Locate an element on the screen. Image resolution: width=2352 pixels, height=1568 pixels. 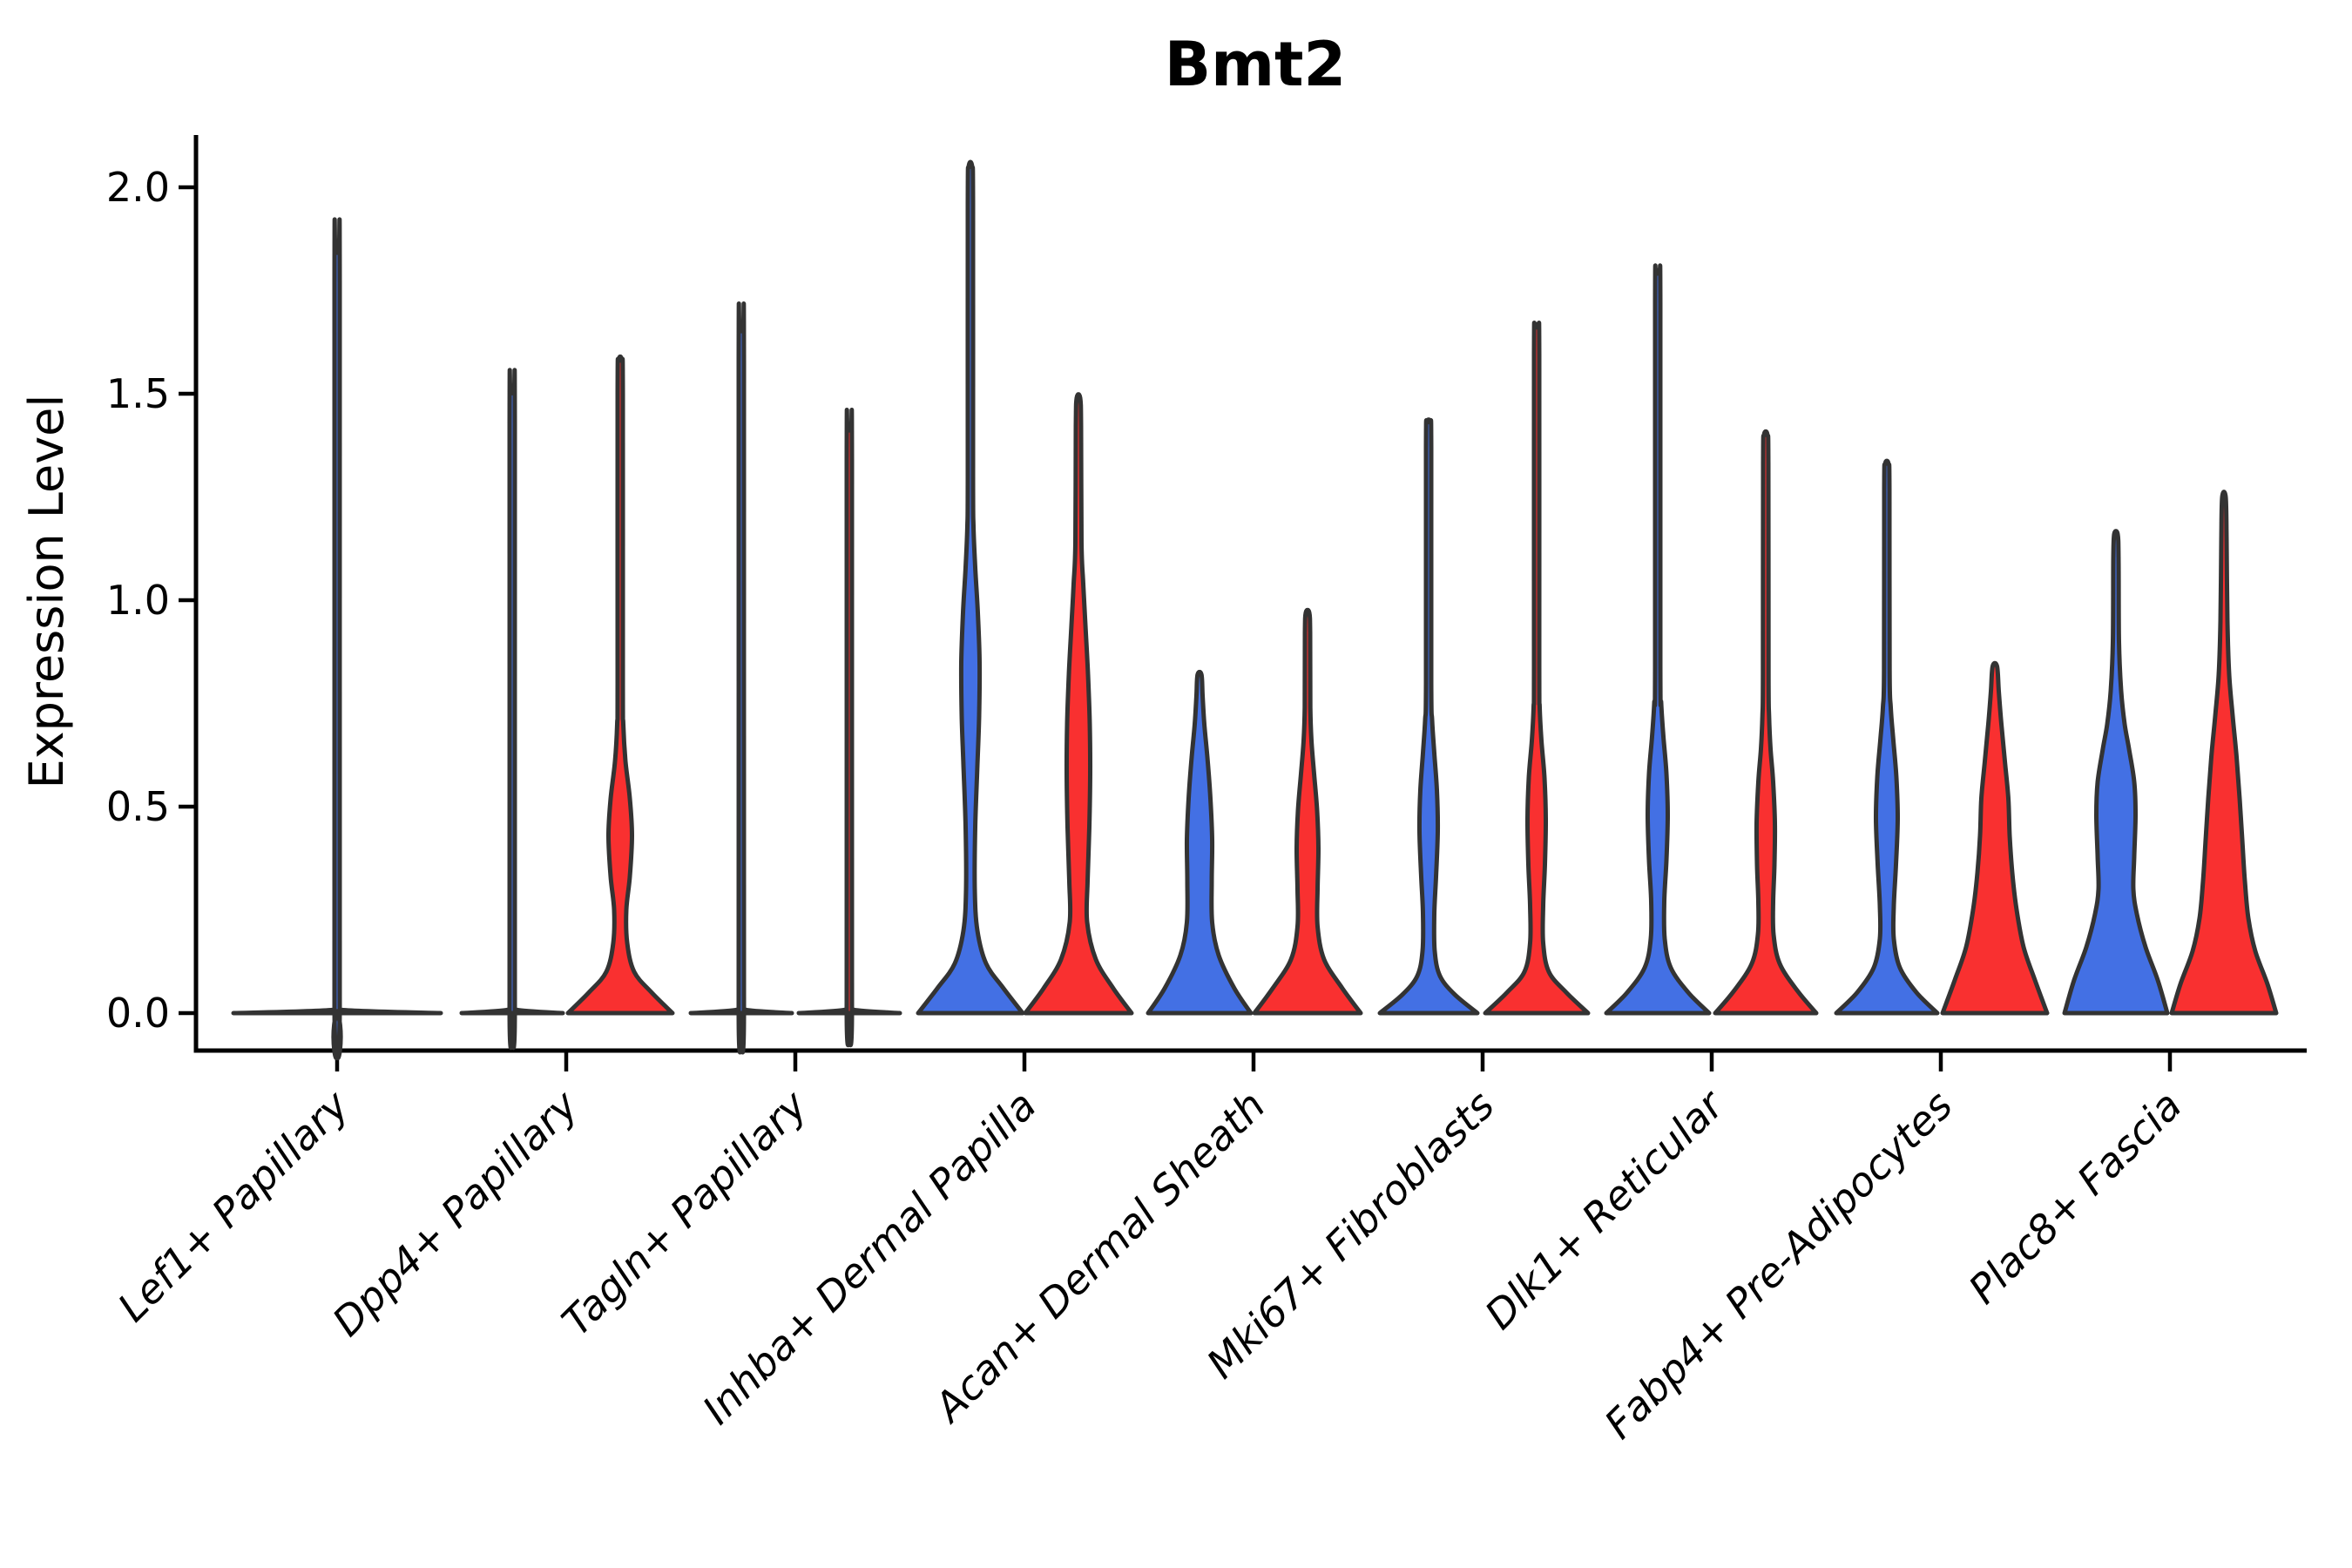
x-tick-label: Dlk1+ Reticular is located at coordinates (1605, 1208).